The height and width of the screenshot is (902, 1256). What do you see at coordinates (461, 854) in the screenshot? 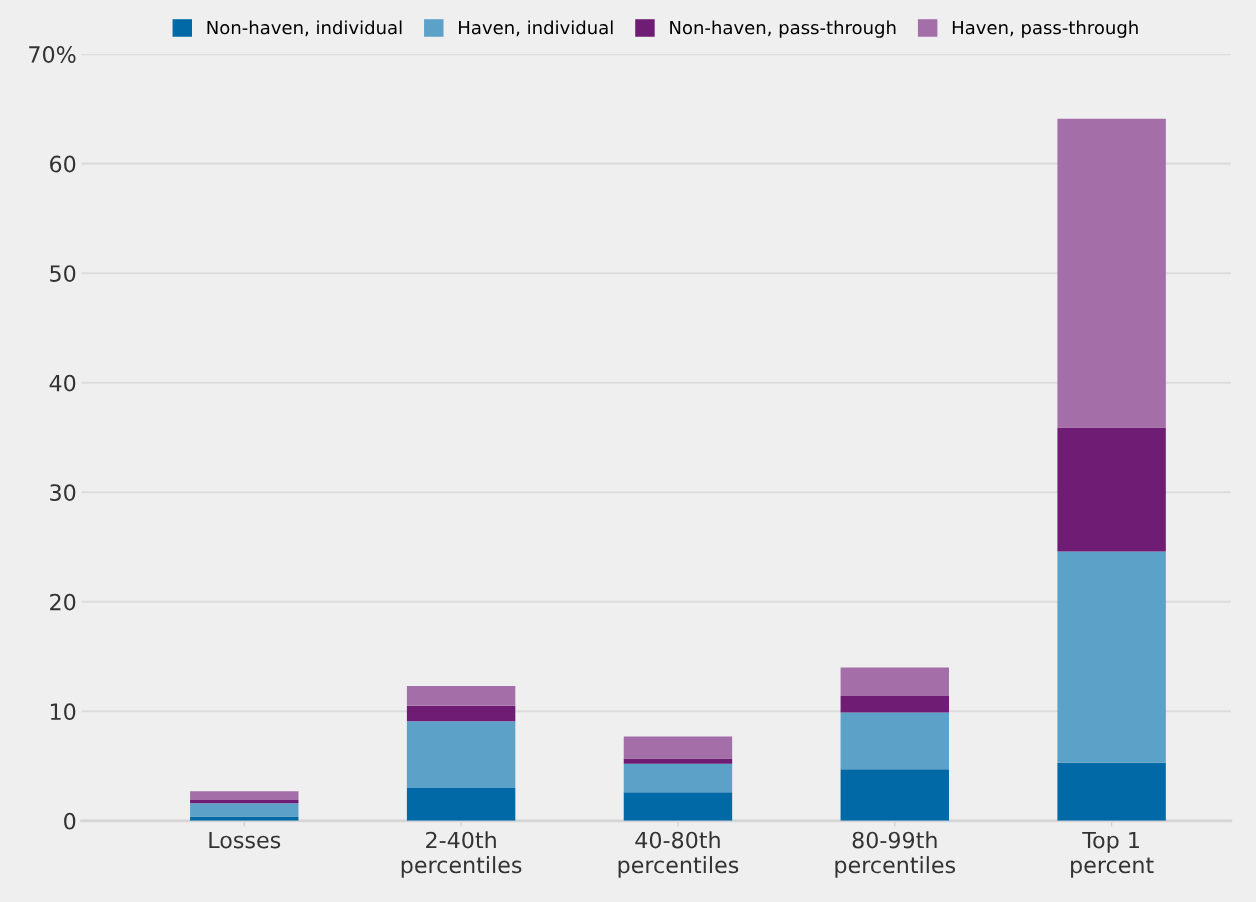
I see `x-tick-label: 2-40th percentiles` at bounding box center [461, 854].